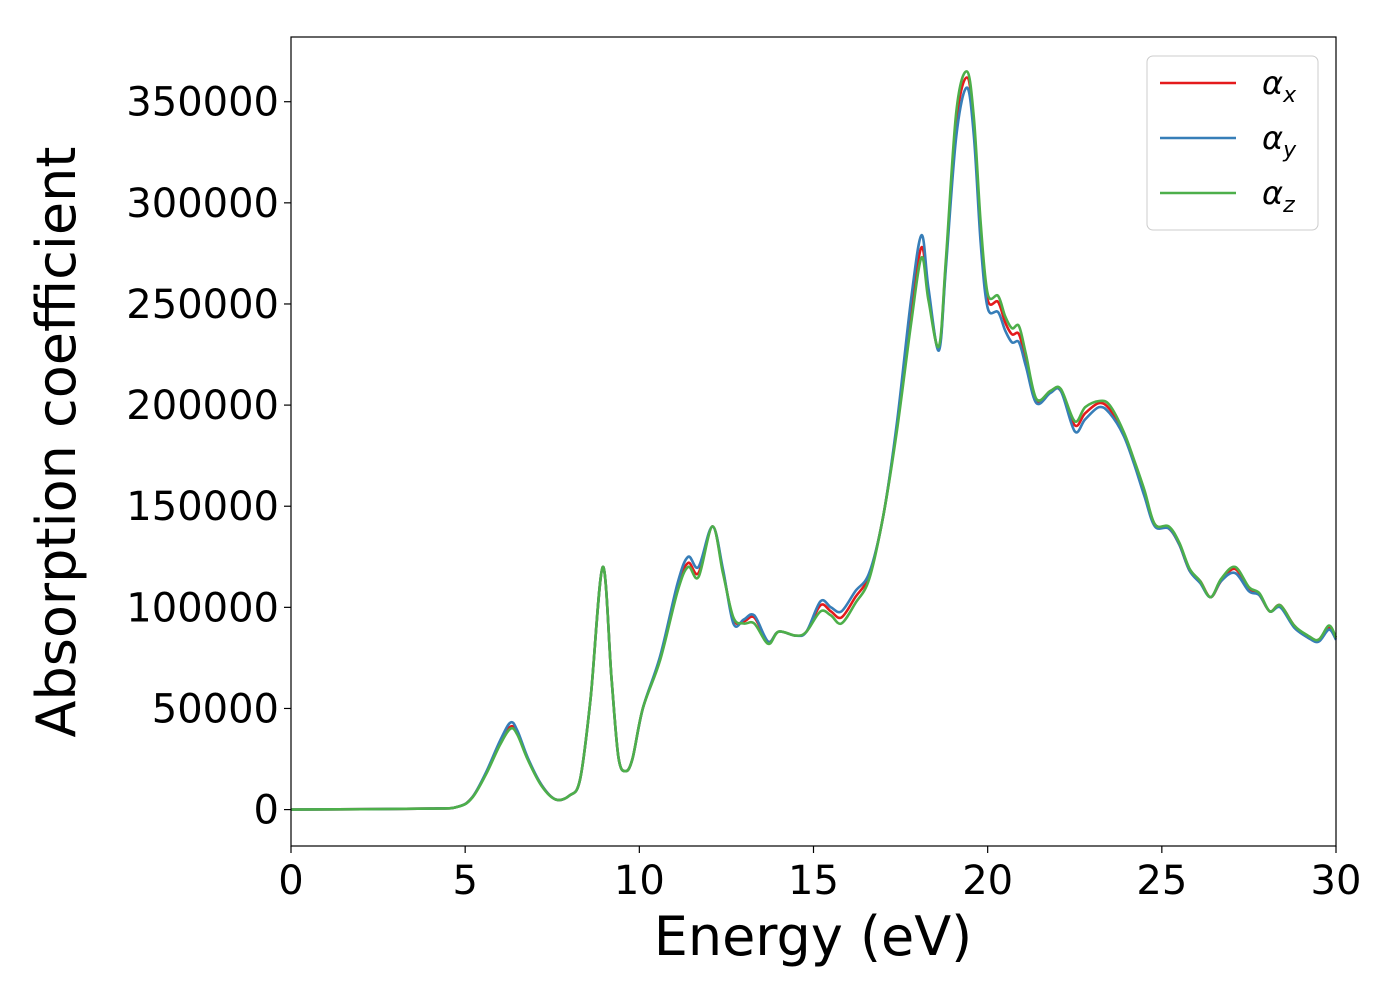 The width and height of the screenshot is (1400, 1000). Describe the element at coordinates (464, 881) in the screenshot. I see `x-tick-label: 5` at that location.